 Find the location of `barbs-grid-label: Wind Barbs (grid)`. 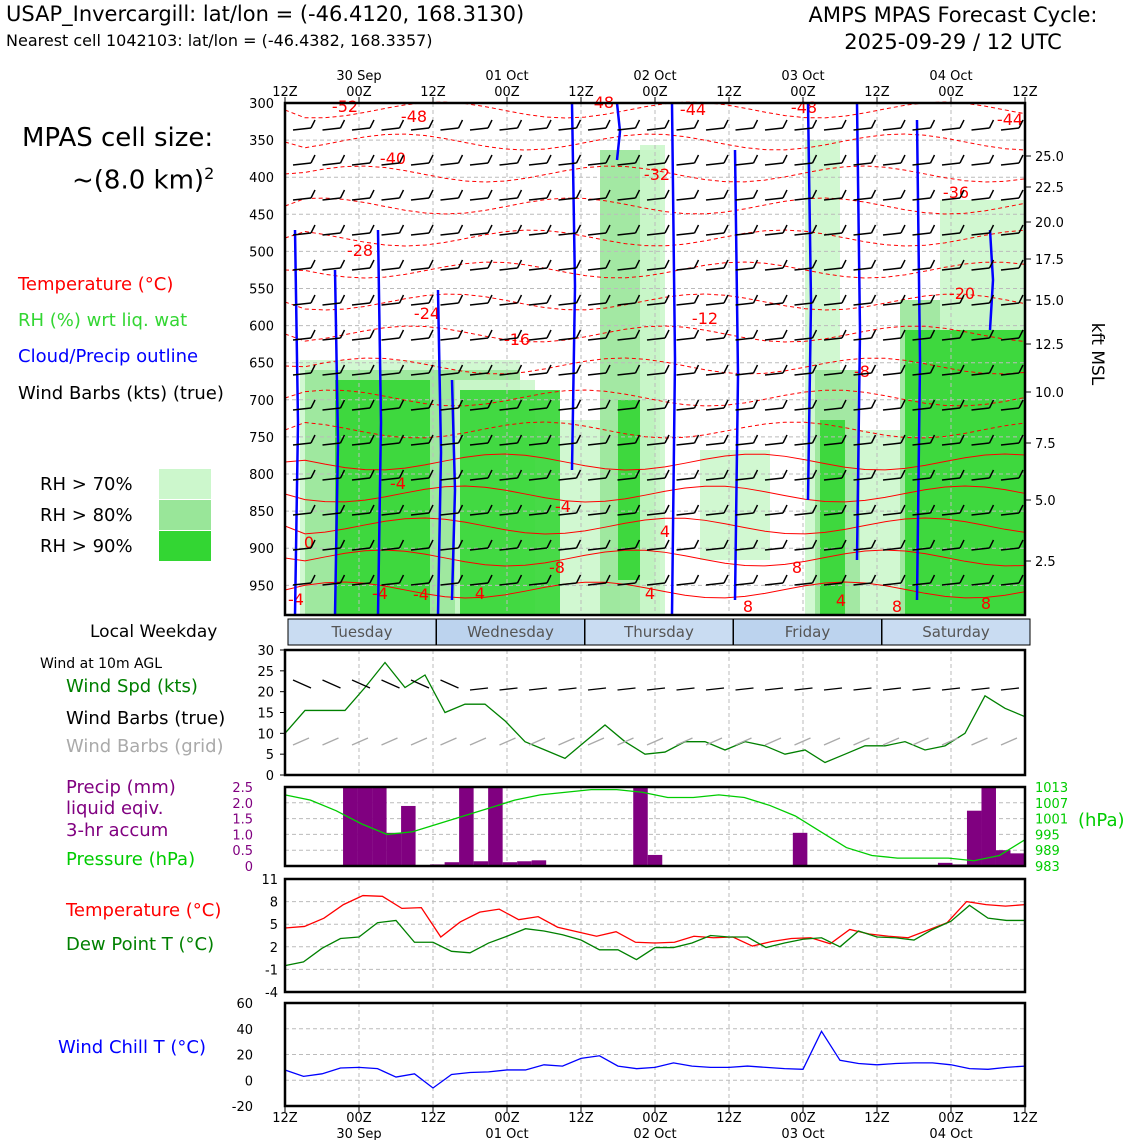

barbs-grid-label: Wind Barbs (grid) is located at coordinates (145, 746).